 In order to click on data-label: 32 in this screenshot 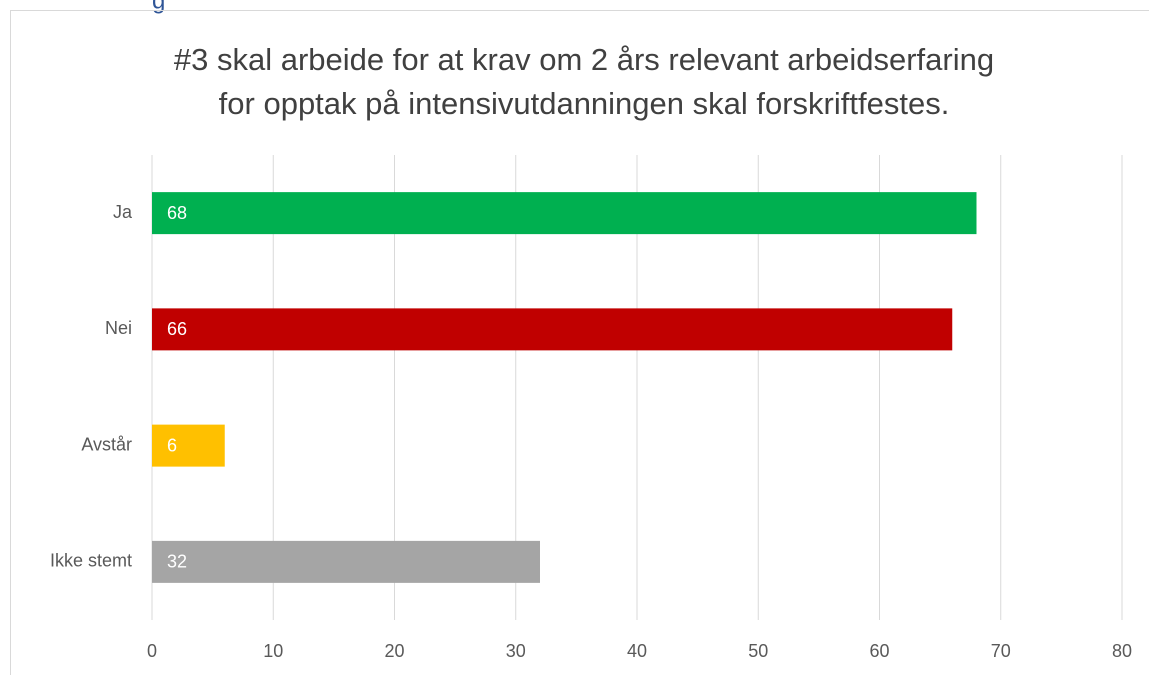, I will do `click(177, 562)`.